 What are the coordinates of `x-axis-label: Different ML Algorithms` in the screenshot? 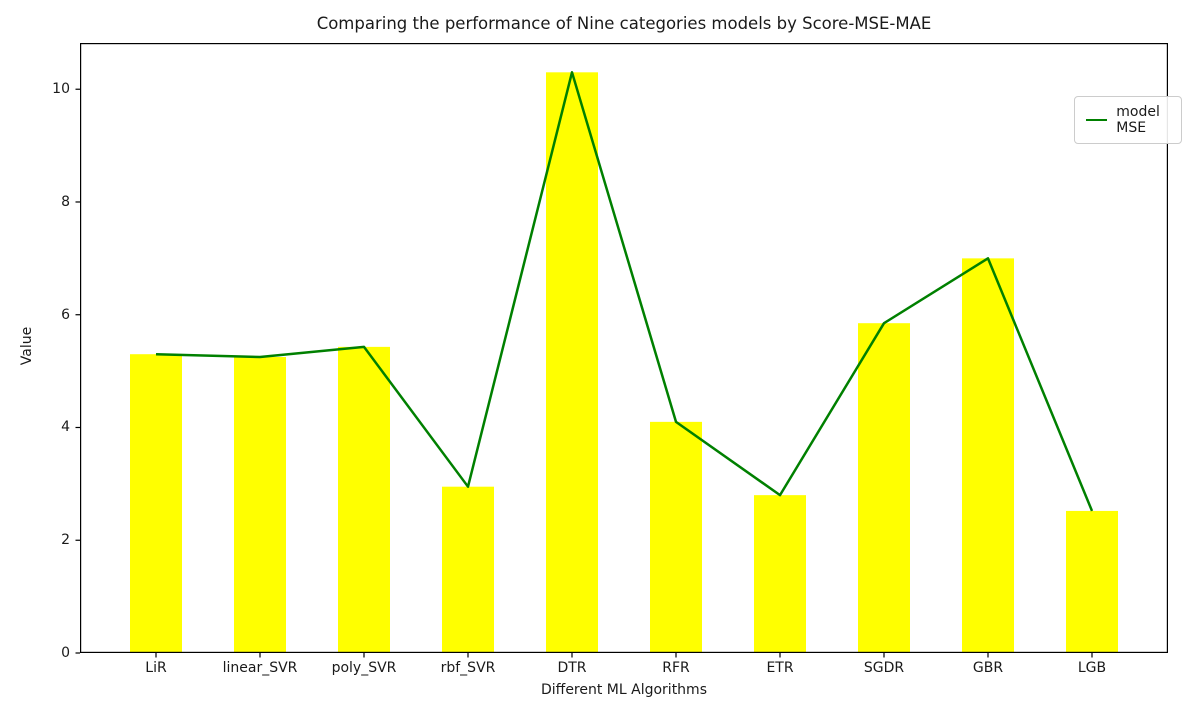 It's located at (624, 690).